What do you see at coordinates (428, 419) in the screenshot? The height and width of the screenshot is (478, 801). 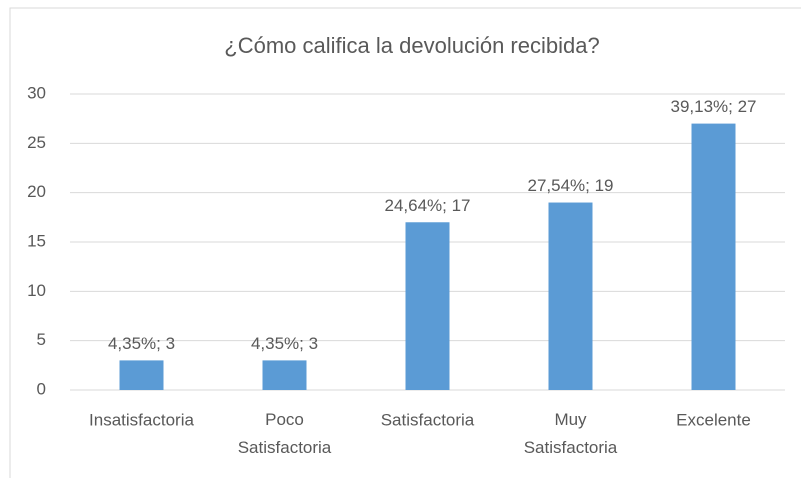 I see `x-tick-label: Satisfactoria` at bounding box center [428, 419].